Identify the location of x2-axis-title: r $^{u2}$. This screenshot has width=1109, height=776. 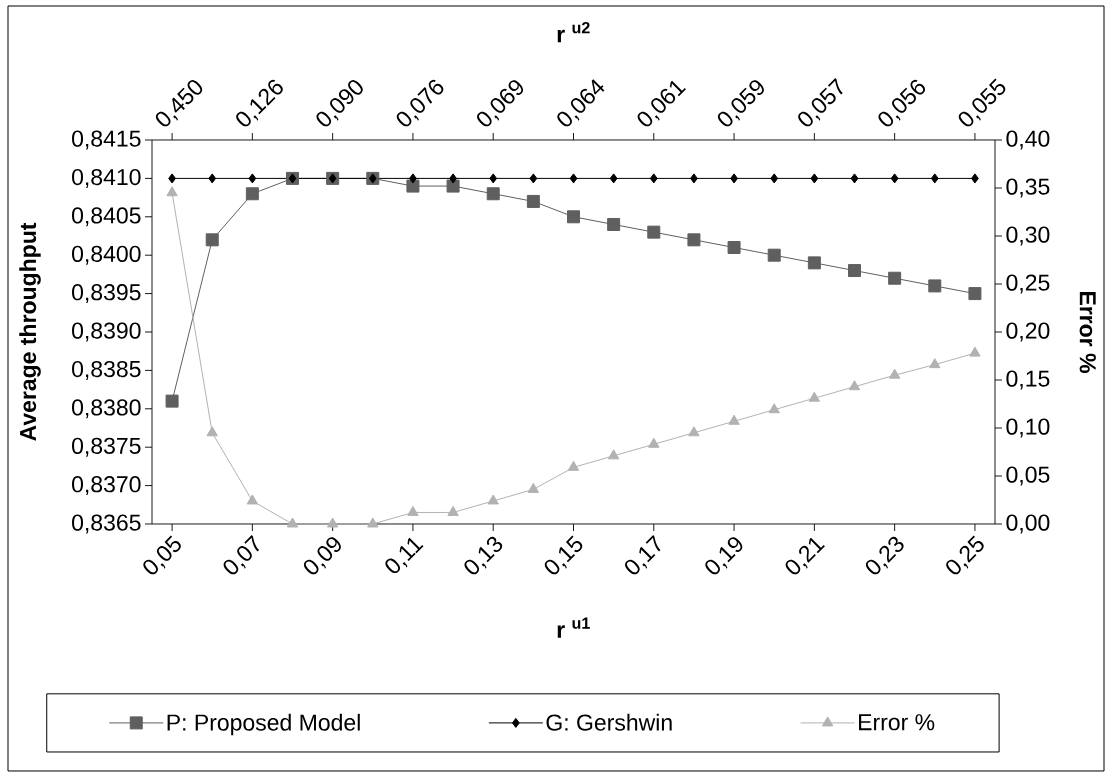
(573, 32).